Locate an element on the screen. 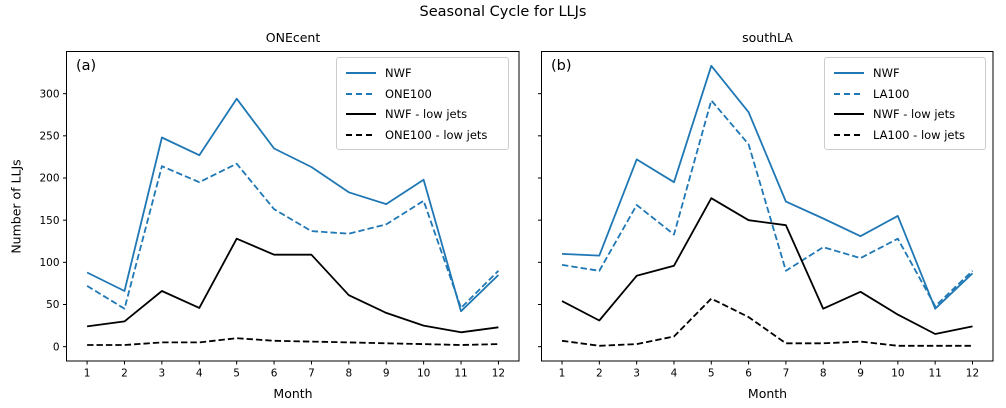 This screenshot has height=408, width=1006. legend-item: LA100 is located at coordinates (905, 94).